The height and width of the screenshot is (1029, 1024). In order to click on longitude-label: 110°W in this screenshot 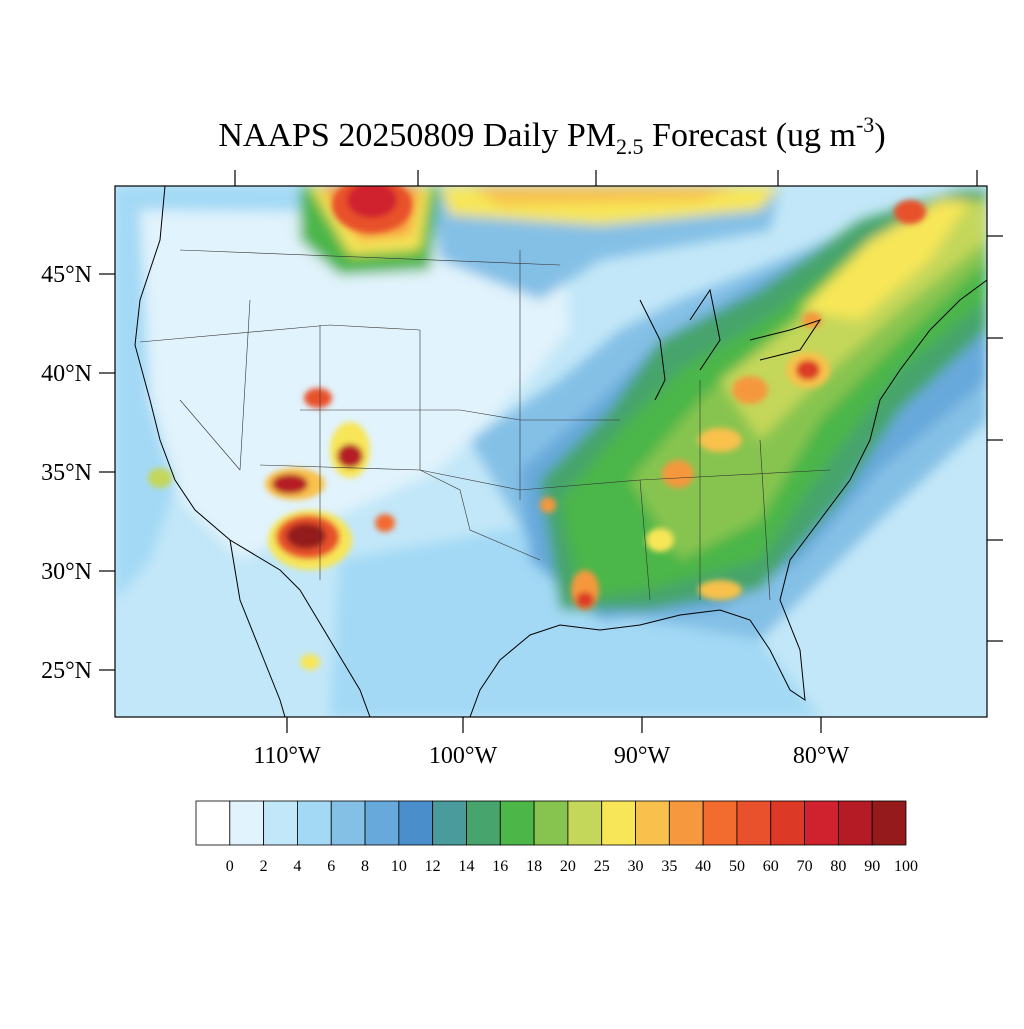, I will do `click(287, 756)`.